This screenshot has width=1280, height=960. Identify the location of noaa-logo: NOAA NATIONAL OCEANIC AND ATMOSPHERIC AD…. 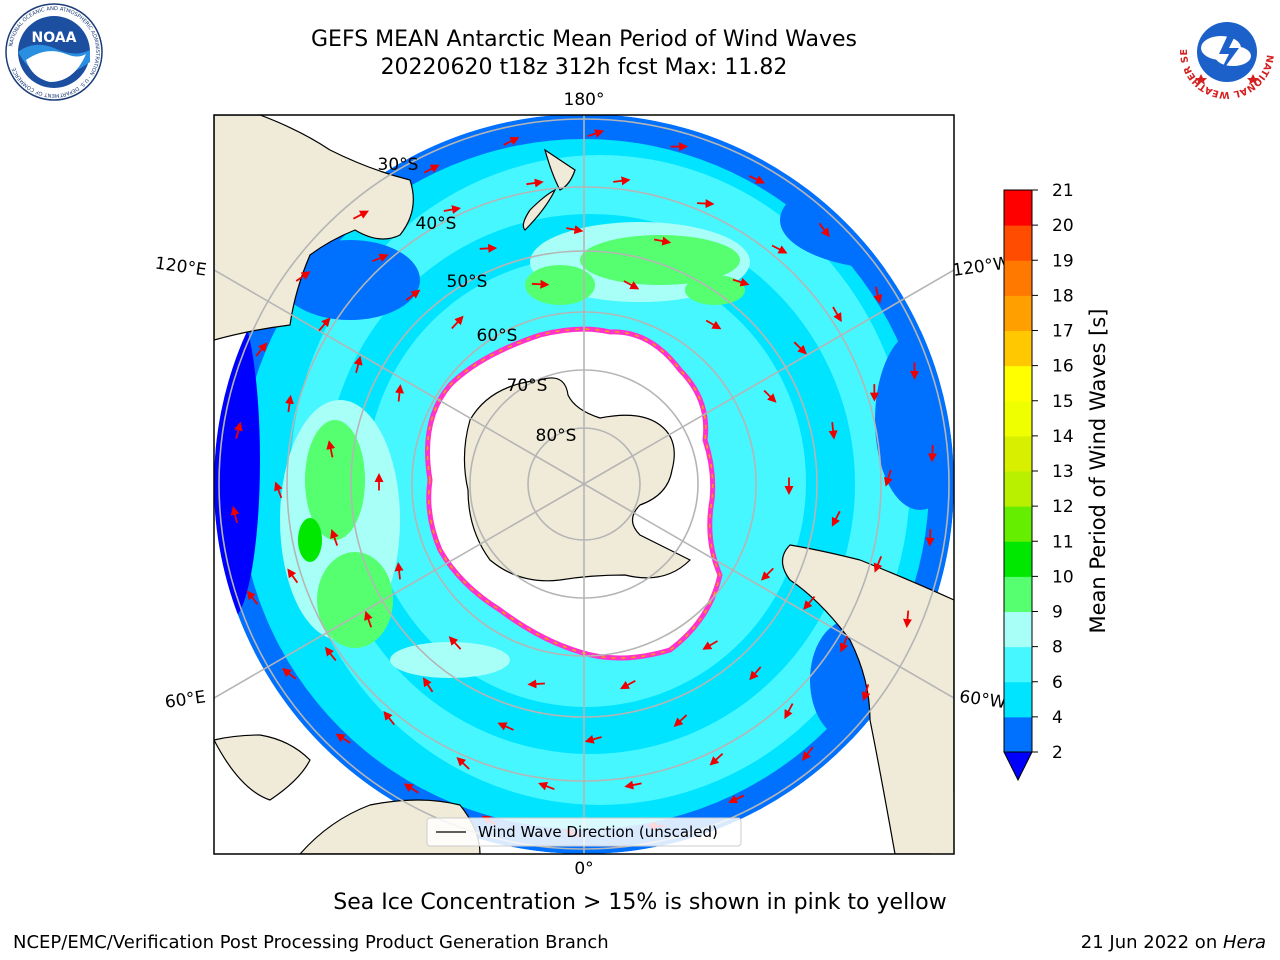
(54, 52).